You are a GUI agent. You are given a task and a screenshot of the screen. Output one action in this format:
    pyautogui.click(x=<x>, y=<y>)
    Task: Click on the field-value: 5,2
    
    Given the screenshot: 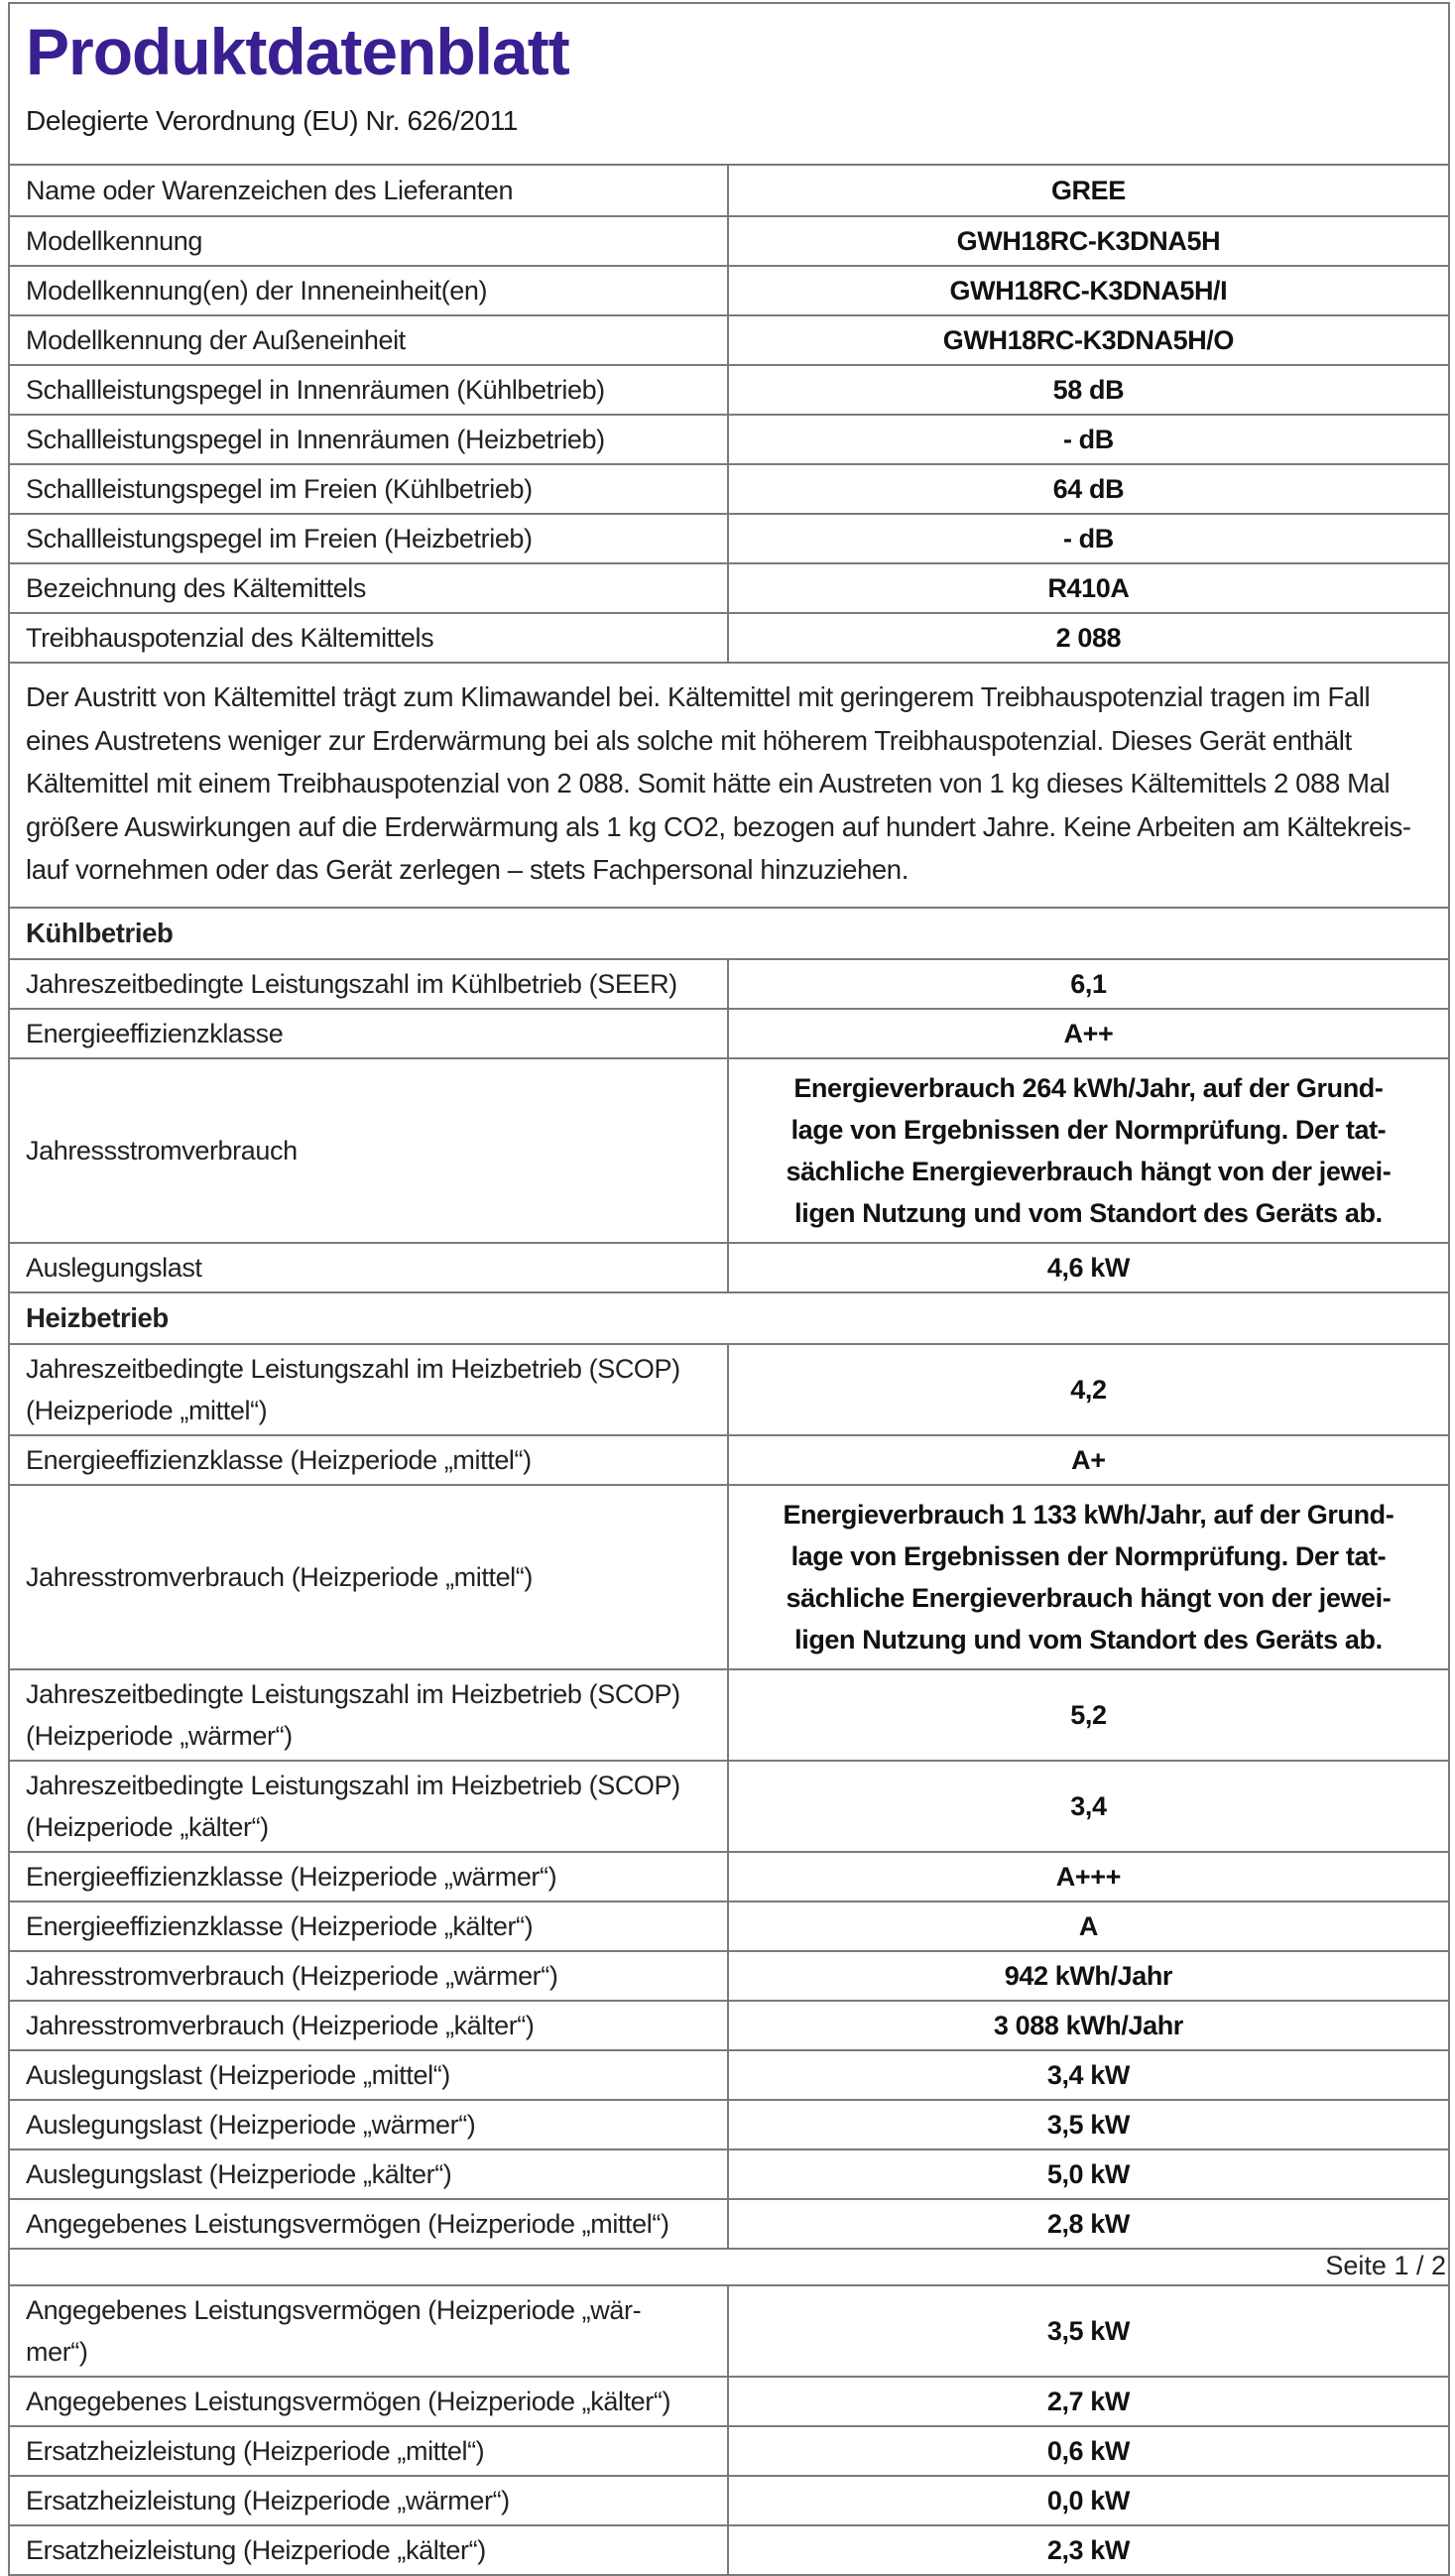 What is the action you would take?
    pyautogui.click(x=1087, y=1714)
    